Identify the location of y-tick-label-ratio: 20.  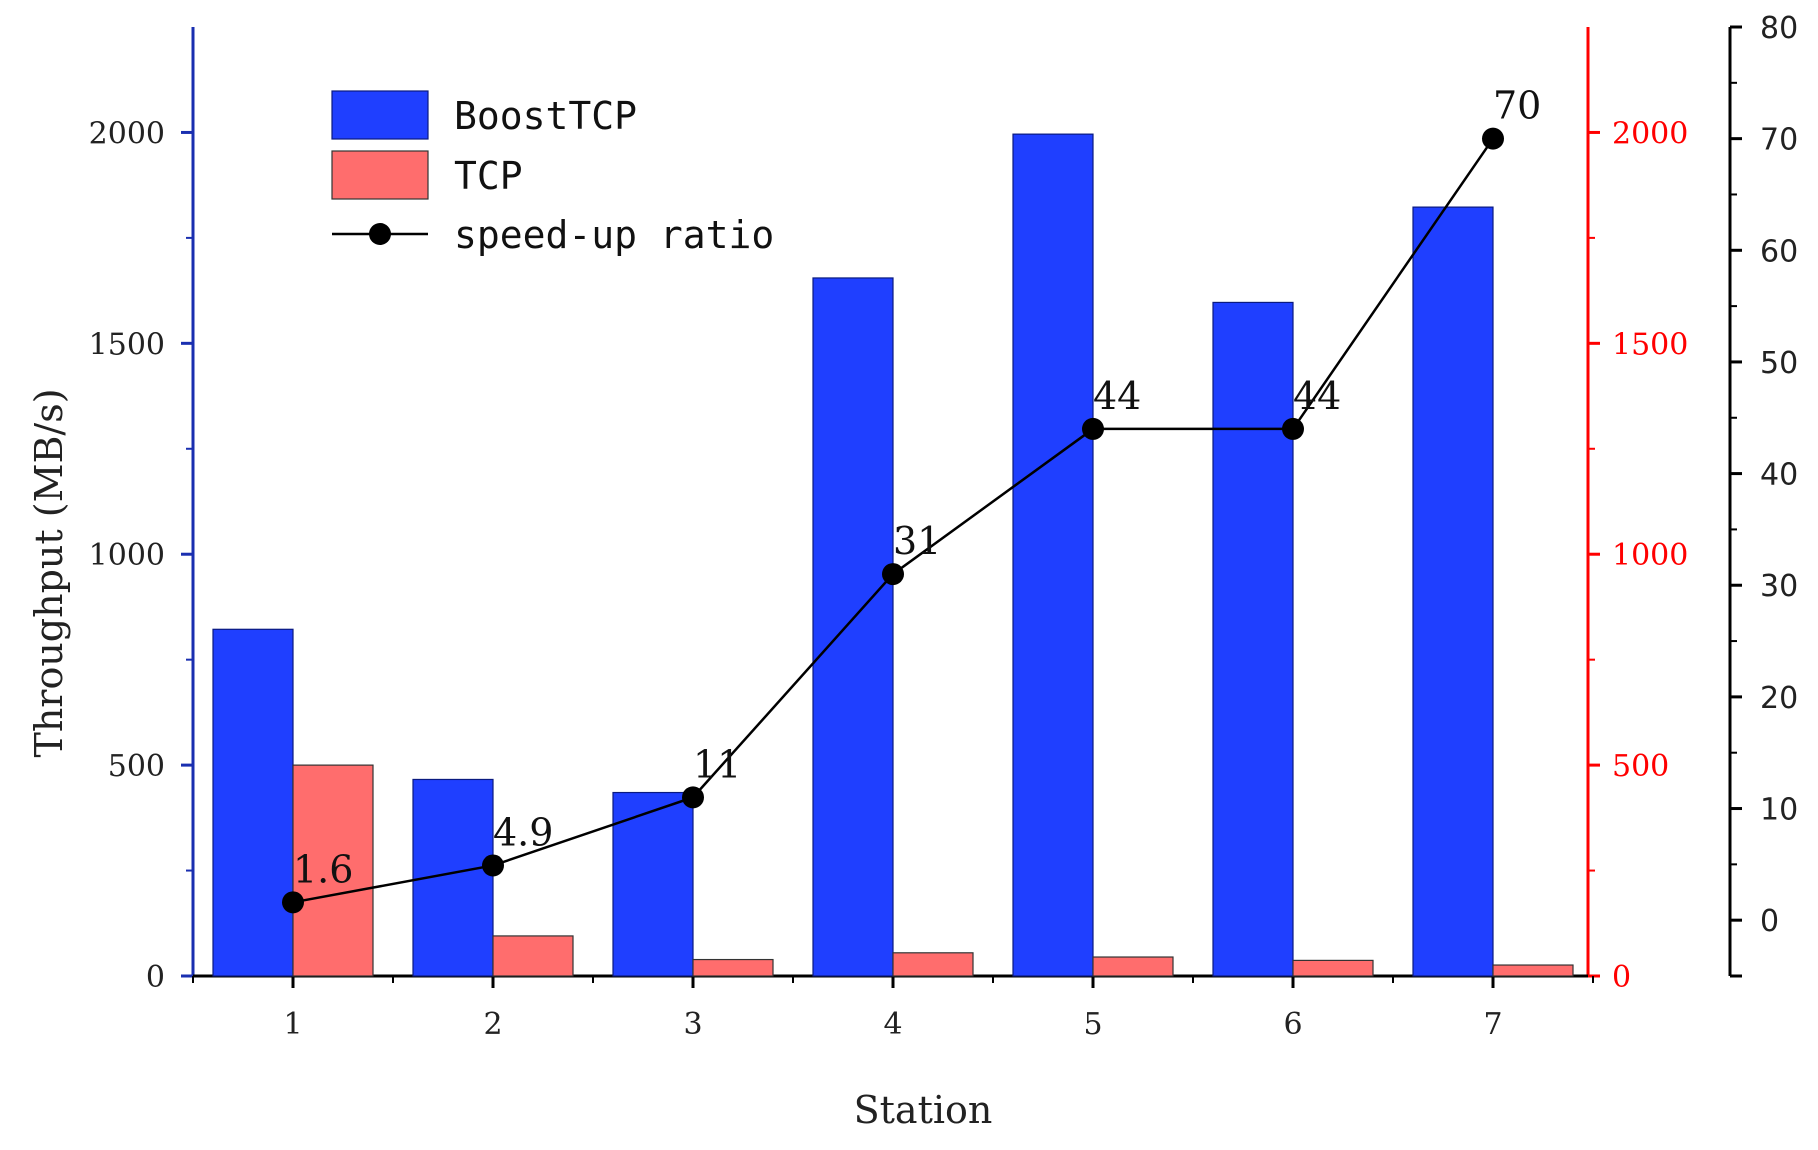
(1779, 698).